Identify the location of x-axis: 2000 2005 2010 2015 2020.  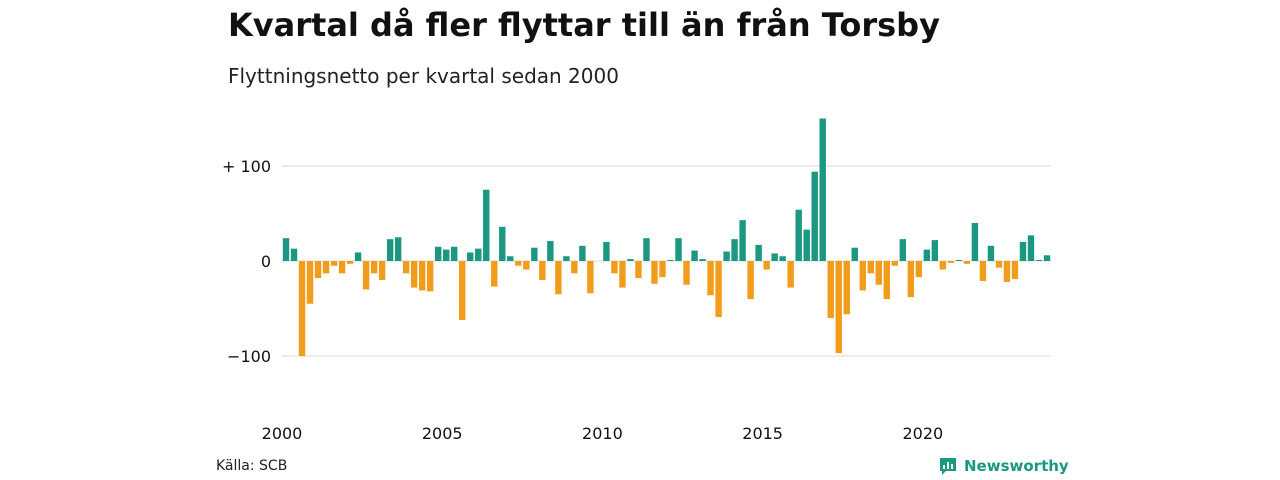
(603, 433).